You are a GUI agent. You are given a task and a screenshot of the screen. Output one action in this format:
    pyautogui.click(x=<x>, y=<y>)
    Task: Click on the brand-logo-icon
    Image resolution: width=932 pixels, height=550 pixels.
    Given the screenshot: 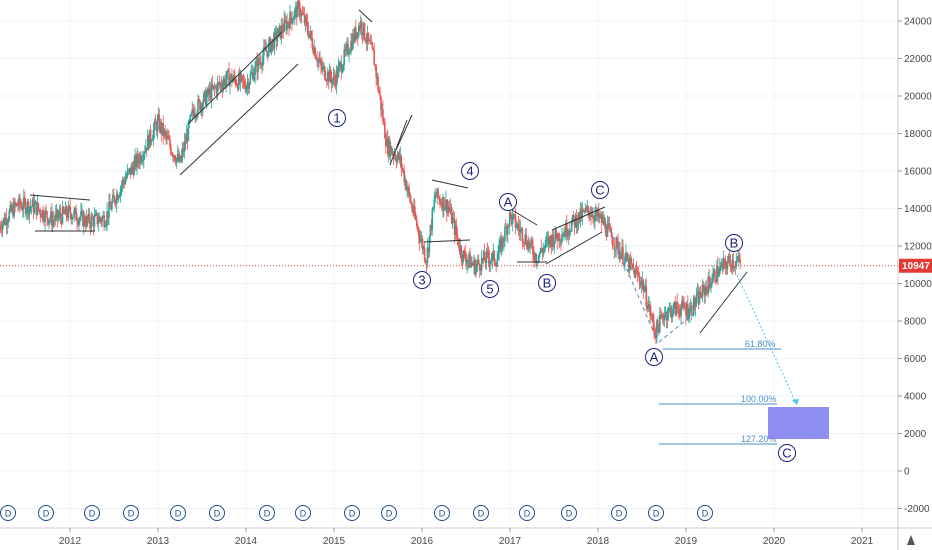 What is the action you would take?
    pyautogui.click(x=911, y=540)
    